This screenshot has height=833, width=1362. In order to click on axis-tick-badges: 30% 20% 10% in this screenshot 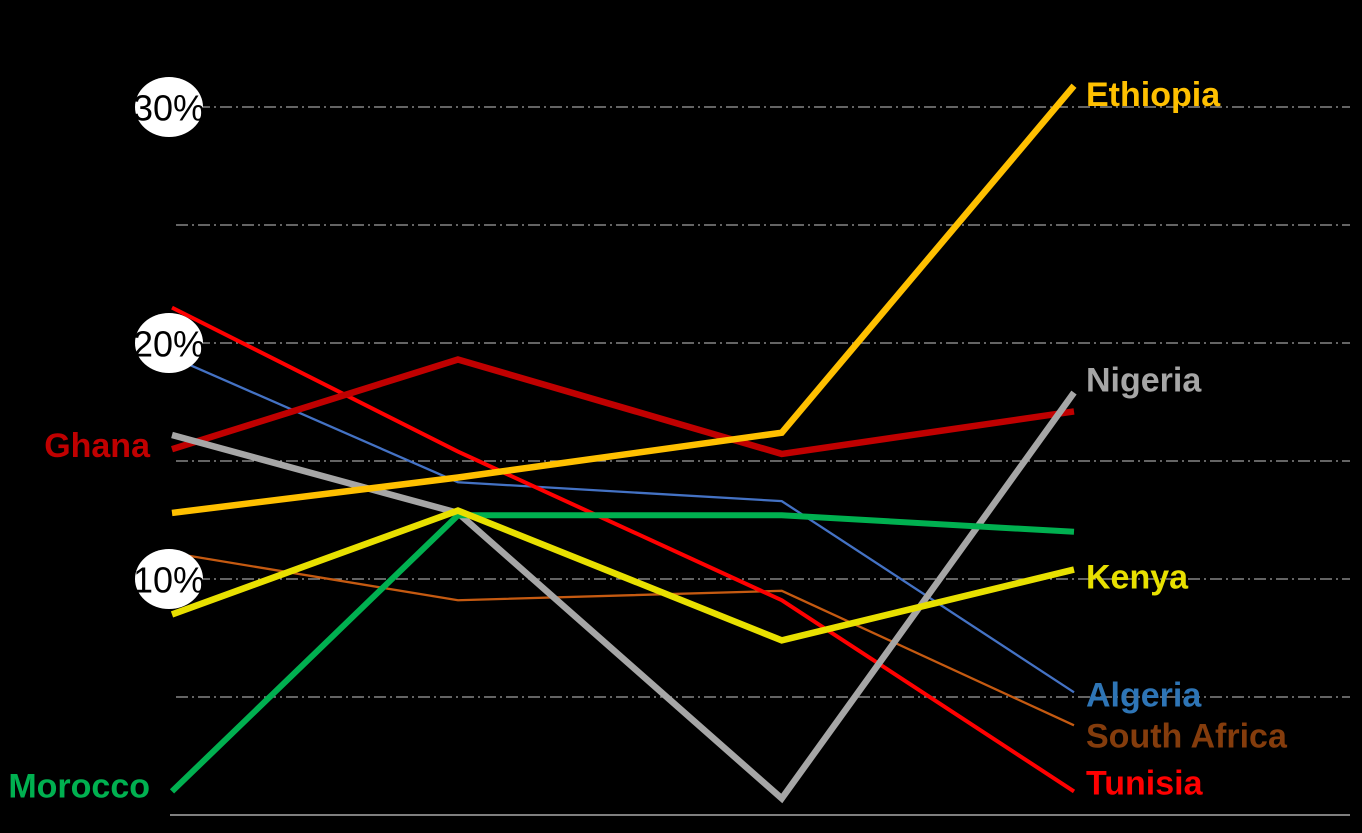, I will do `click(169, 343)`.